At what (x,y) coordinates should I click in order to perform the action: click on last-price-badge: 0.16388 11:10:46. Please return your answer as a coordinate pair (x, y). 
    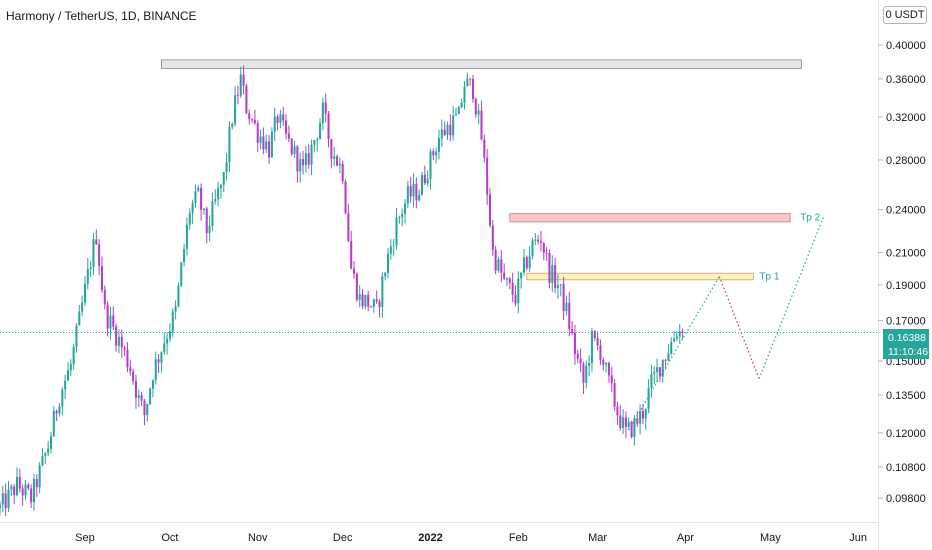
    Looking at the image, I should click on (906, 344).